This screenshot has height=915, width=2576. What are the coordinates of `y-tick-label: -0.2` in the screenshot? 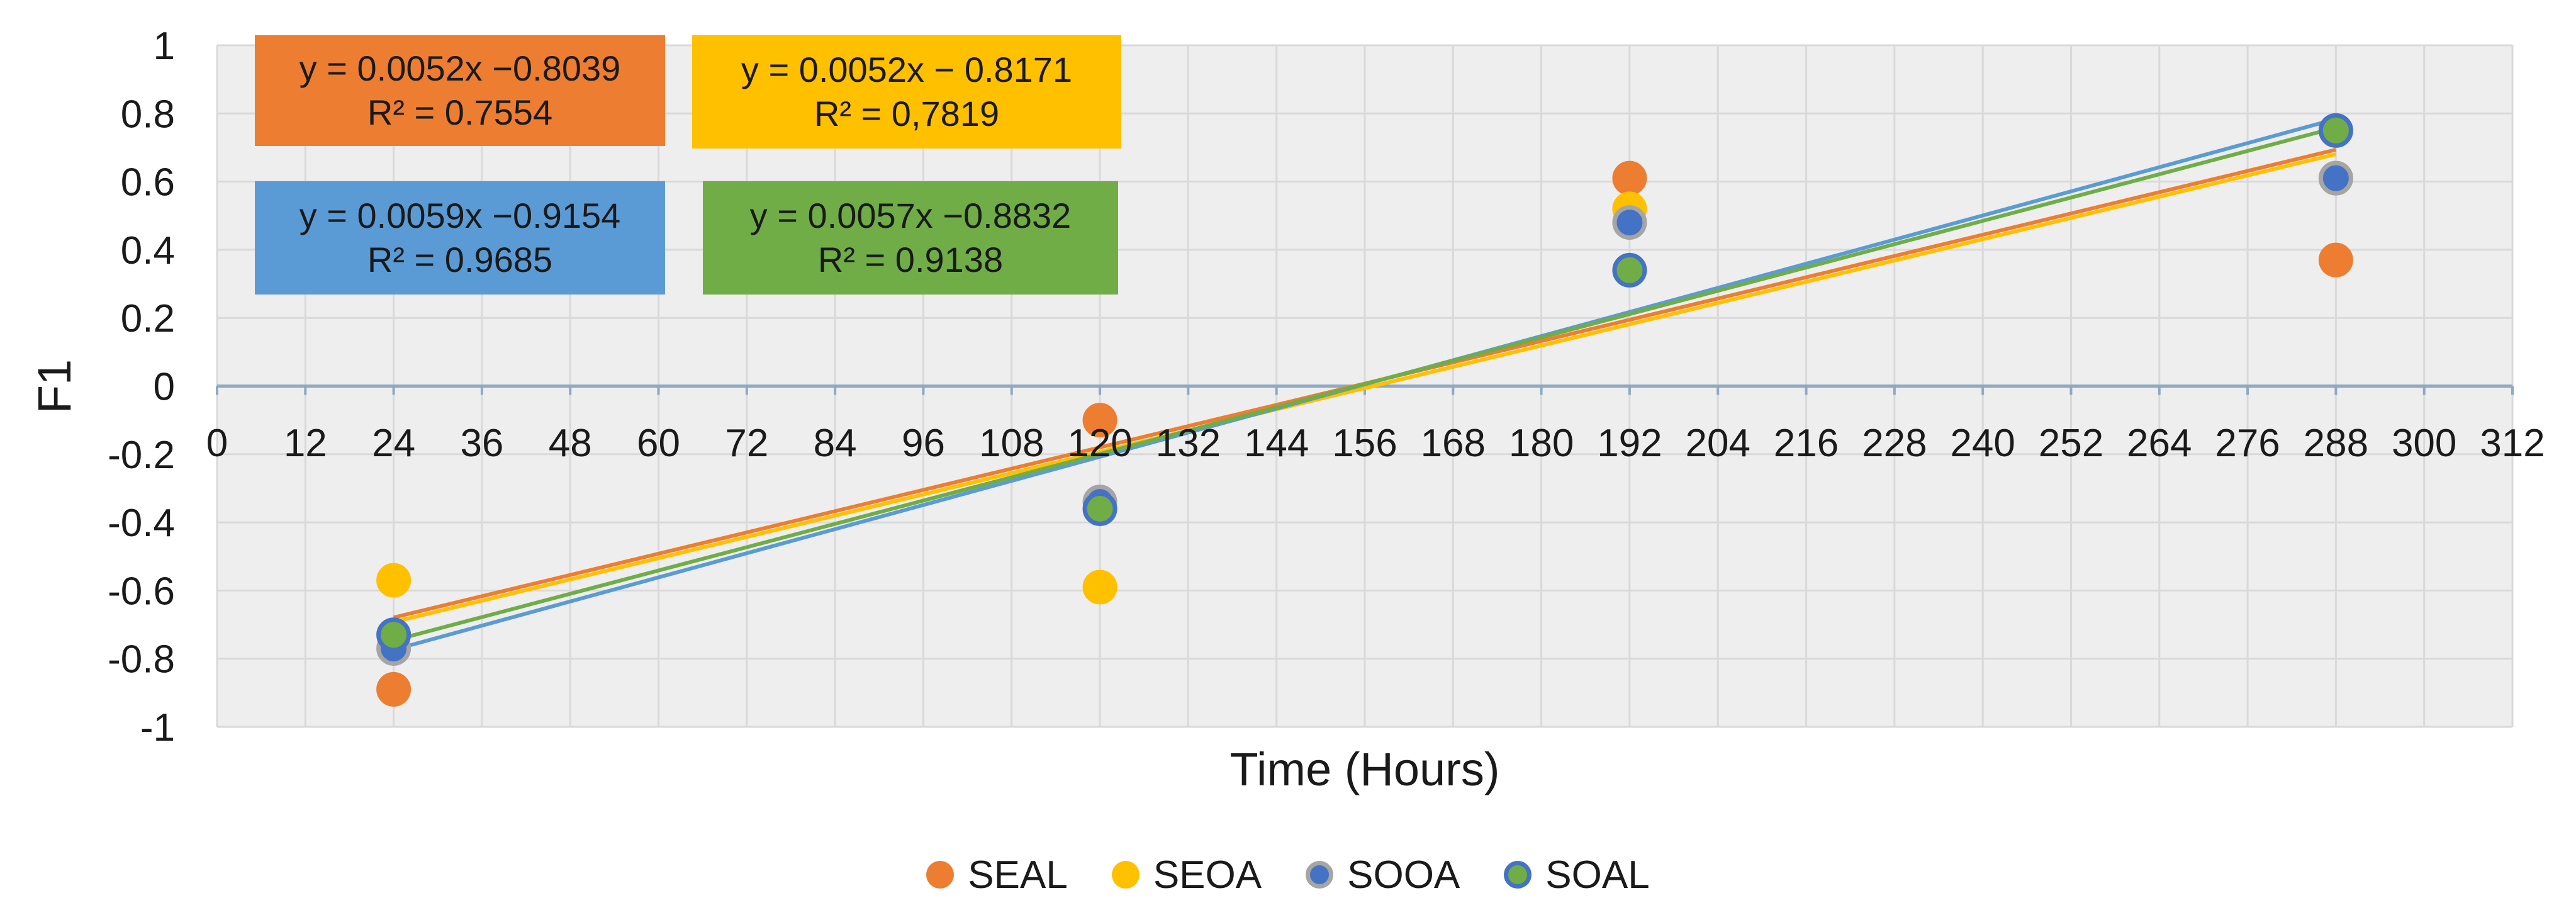 It's located at (141, 455).